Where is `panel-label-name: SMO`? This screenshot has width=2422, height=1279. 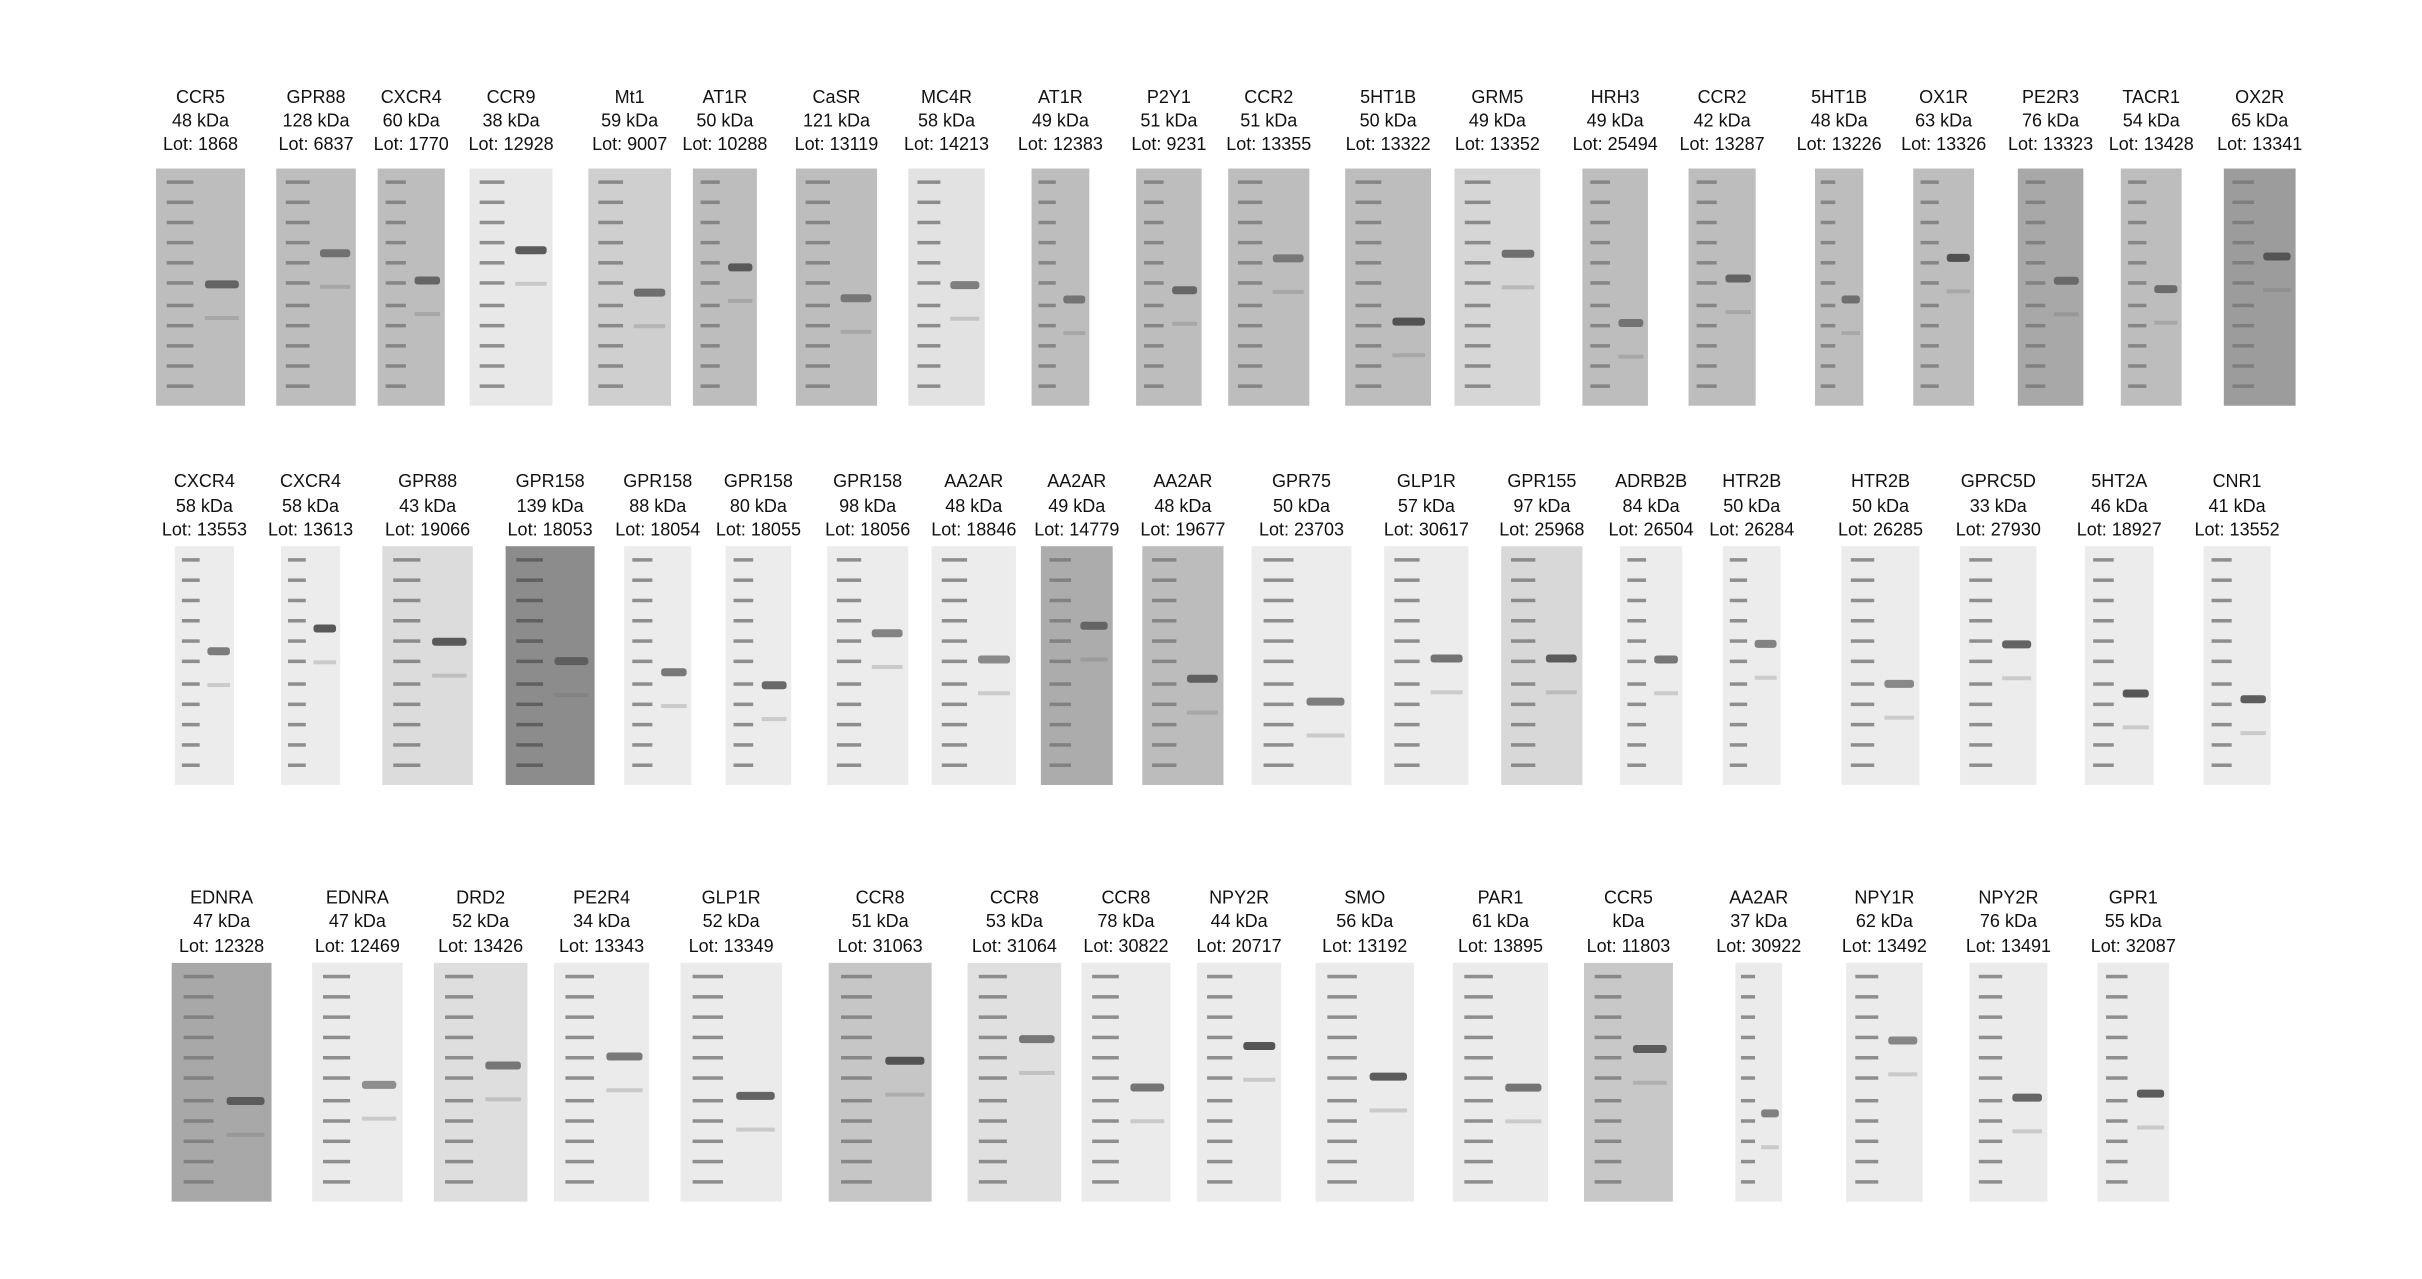
panel-label-name: SMO is located at coordinates (1364, 898).